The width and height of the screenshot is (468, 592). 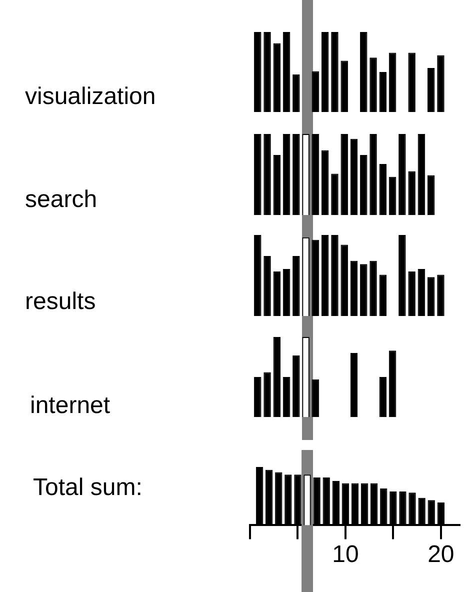 I want to click on y-axis-title: Total sum:, so click(x=87, y=488).